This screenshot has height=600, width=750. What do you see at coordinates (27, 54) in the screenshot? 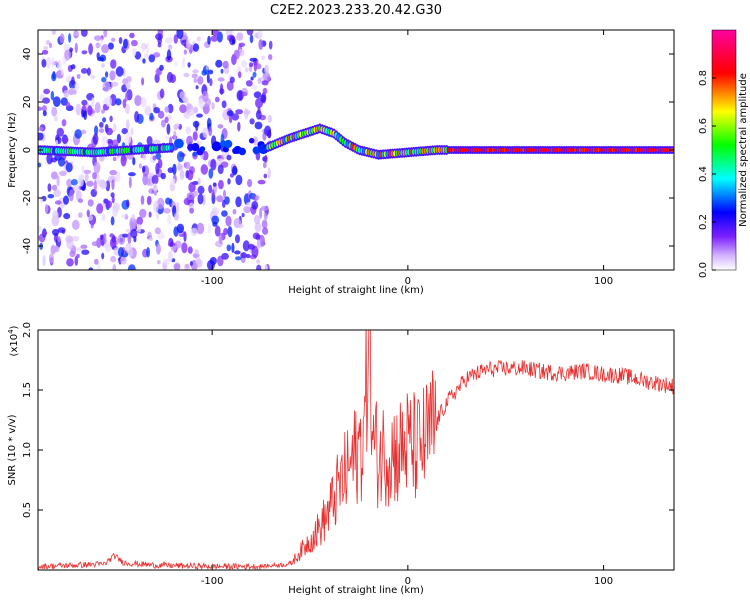
I see `heatmap-y-tick-label: 40` at bounding box center [27, 54].